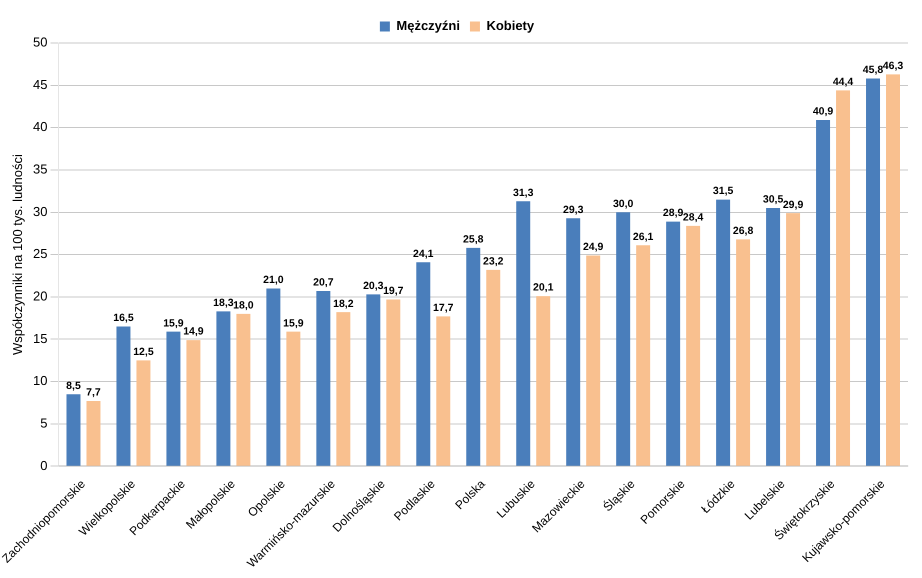 The width and height of the screenshot is (922, 578). What do you see at coordinates (493, 261) in the screenshot?
I see `data-label: 23,2` at bounding box center [493, 261].